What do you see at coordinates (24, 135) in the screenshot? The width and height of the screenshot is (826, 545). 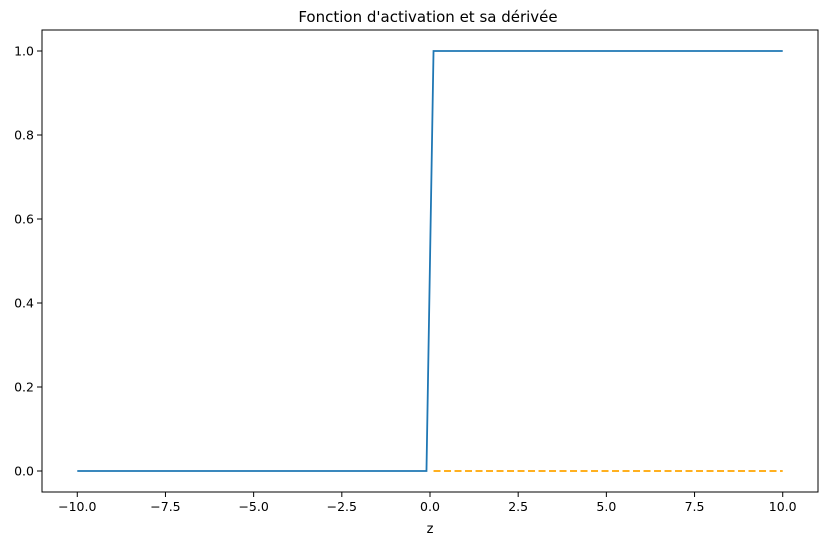 I see `y-tick-label: 0.8` at bounding box center [24, 135].